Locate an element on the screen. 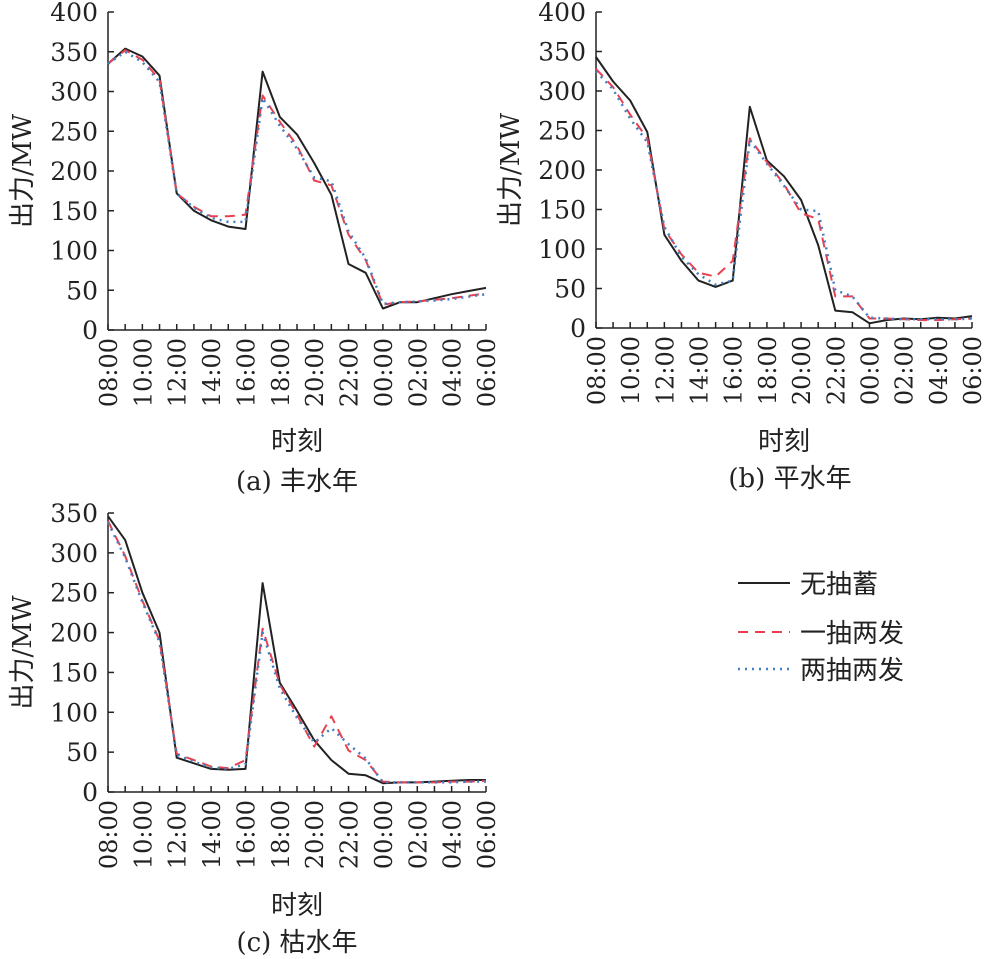 The height and width of the screenshot is (959, 992). x-tick-label-c: 10:00 is located at coordinates (143, 834).